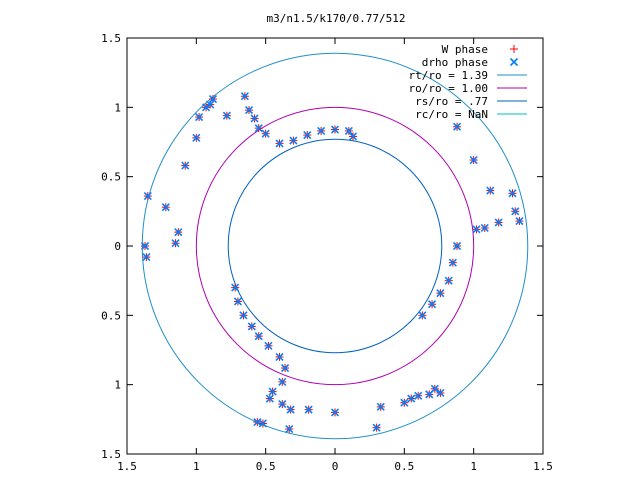  I want to click on legend-label: rs/ro = .77, so click(451, 101).